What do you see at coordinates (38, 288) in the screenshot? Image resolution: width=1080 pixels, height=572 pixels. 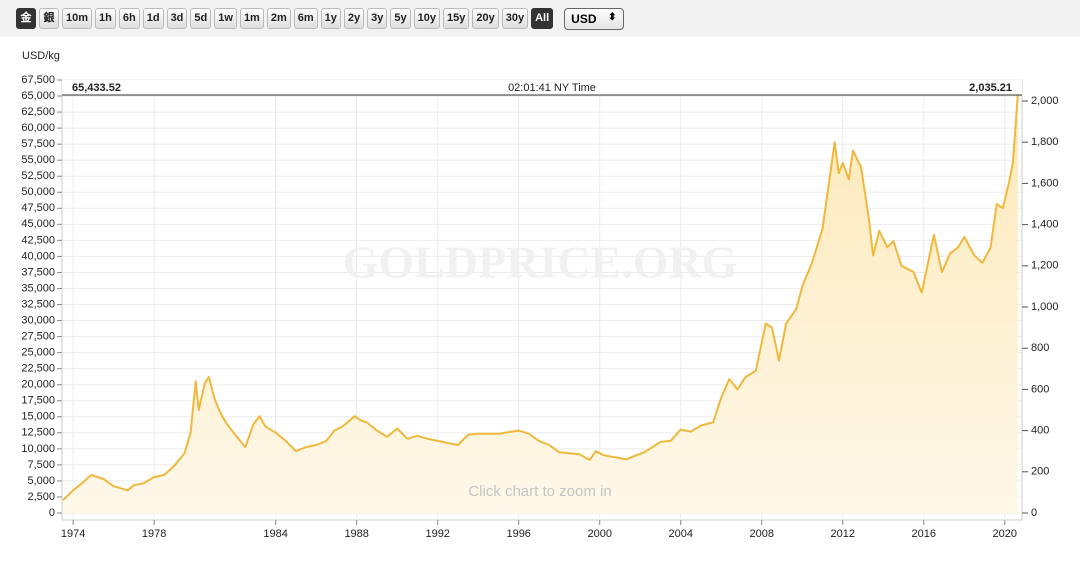 I see `y-tick-label: 35,000` at bounding box center [38, 288].